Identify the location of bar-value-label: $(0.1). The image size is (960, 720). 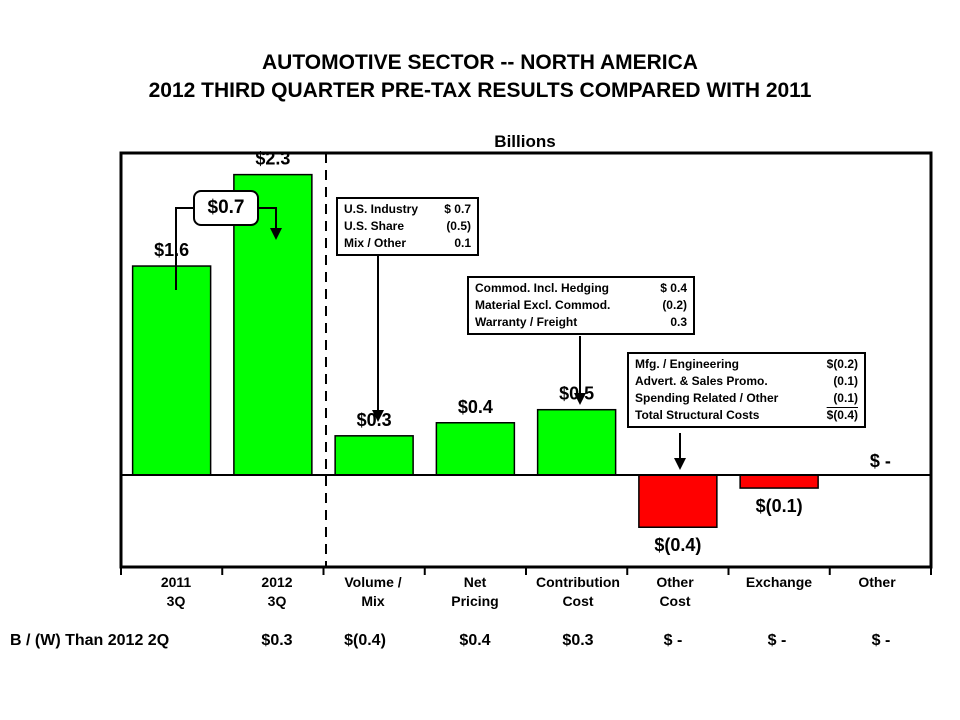
(779, 506).